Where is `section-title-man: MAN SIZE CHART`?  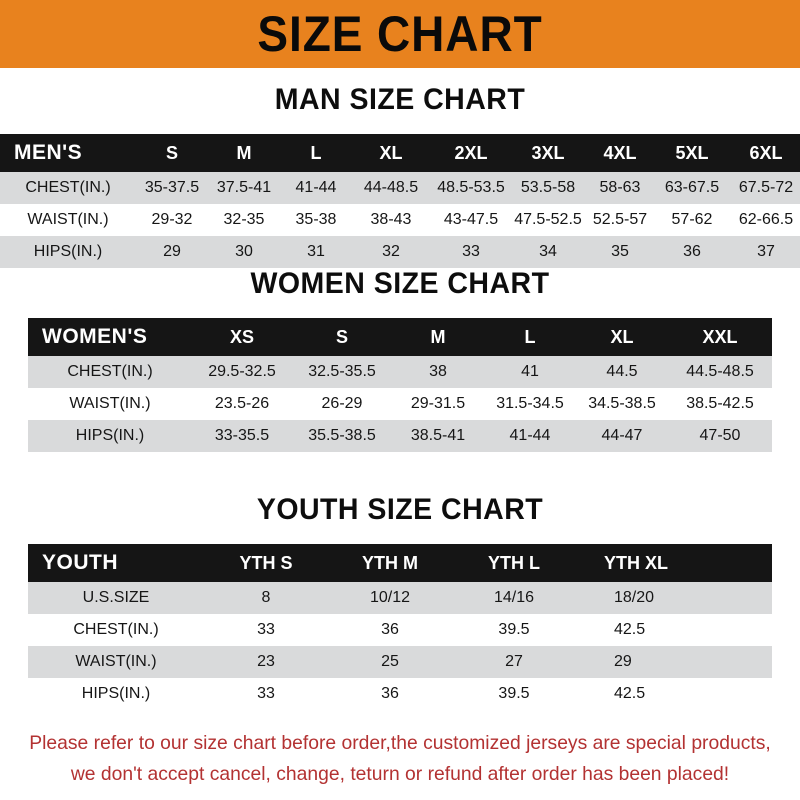
section-title-man: MAN SIZE CHART is located at coordinates (400, 99).